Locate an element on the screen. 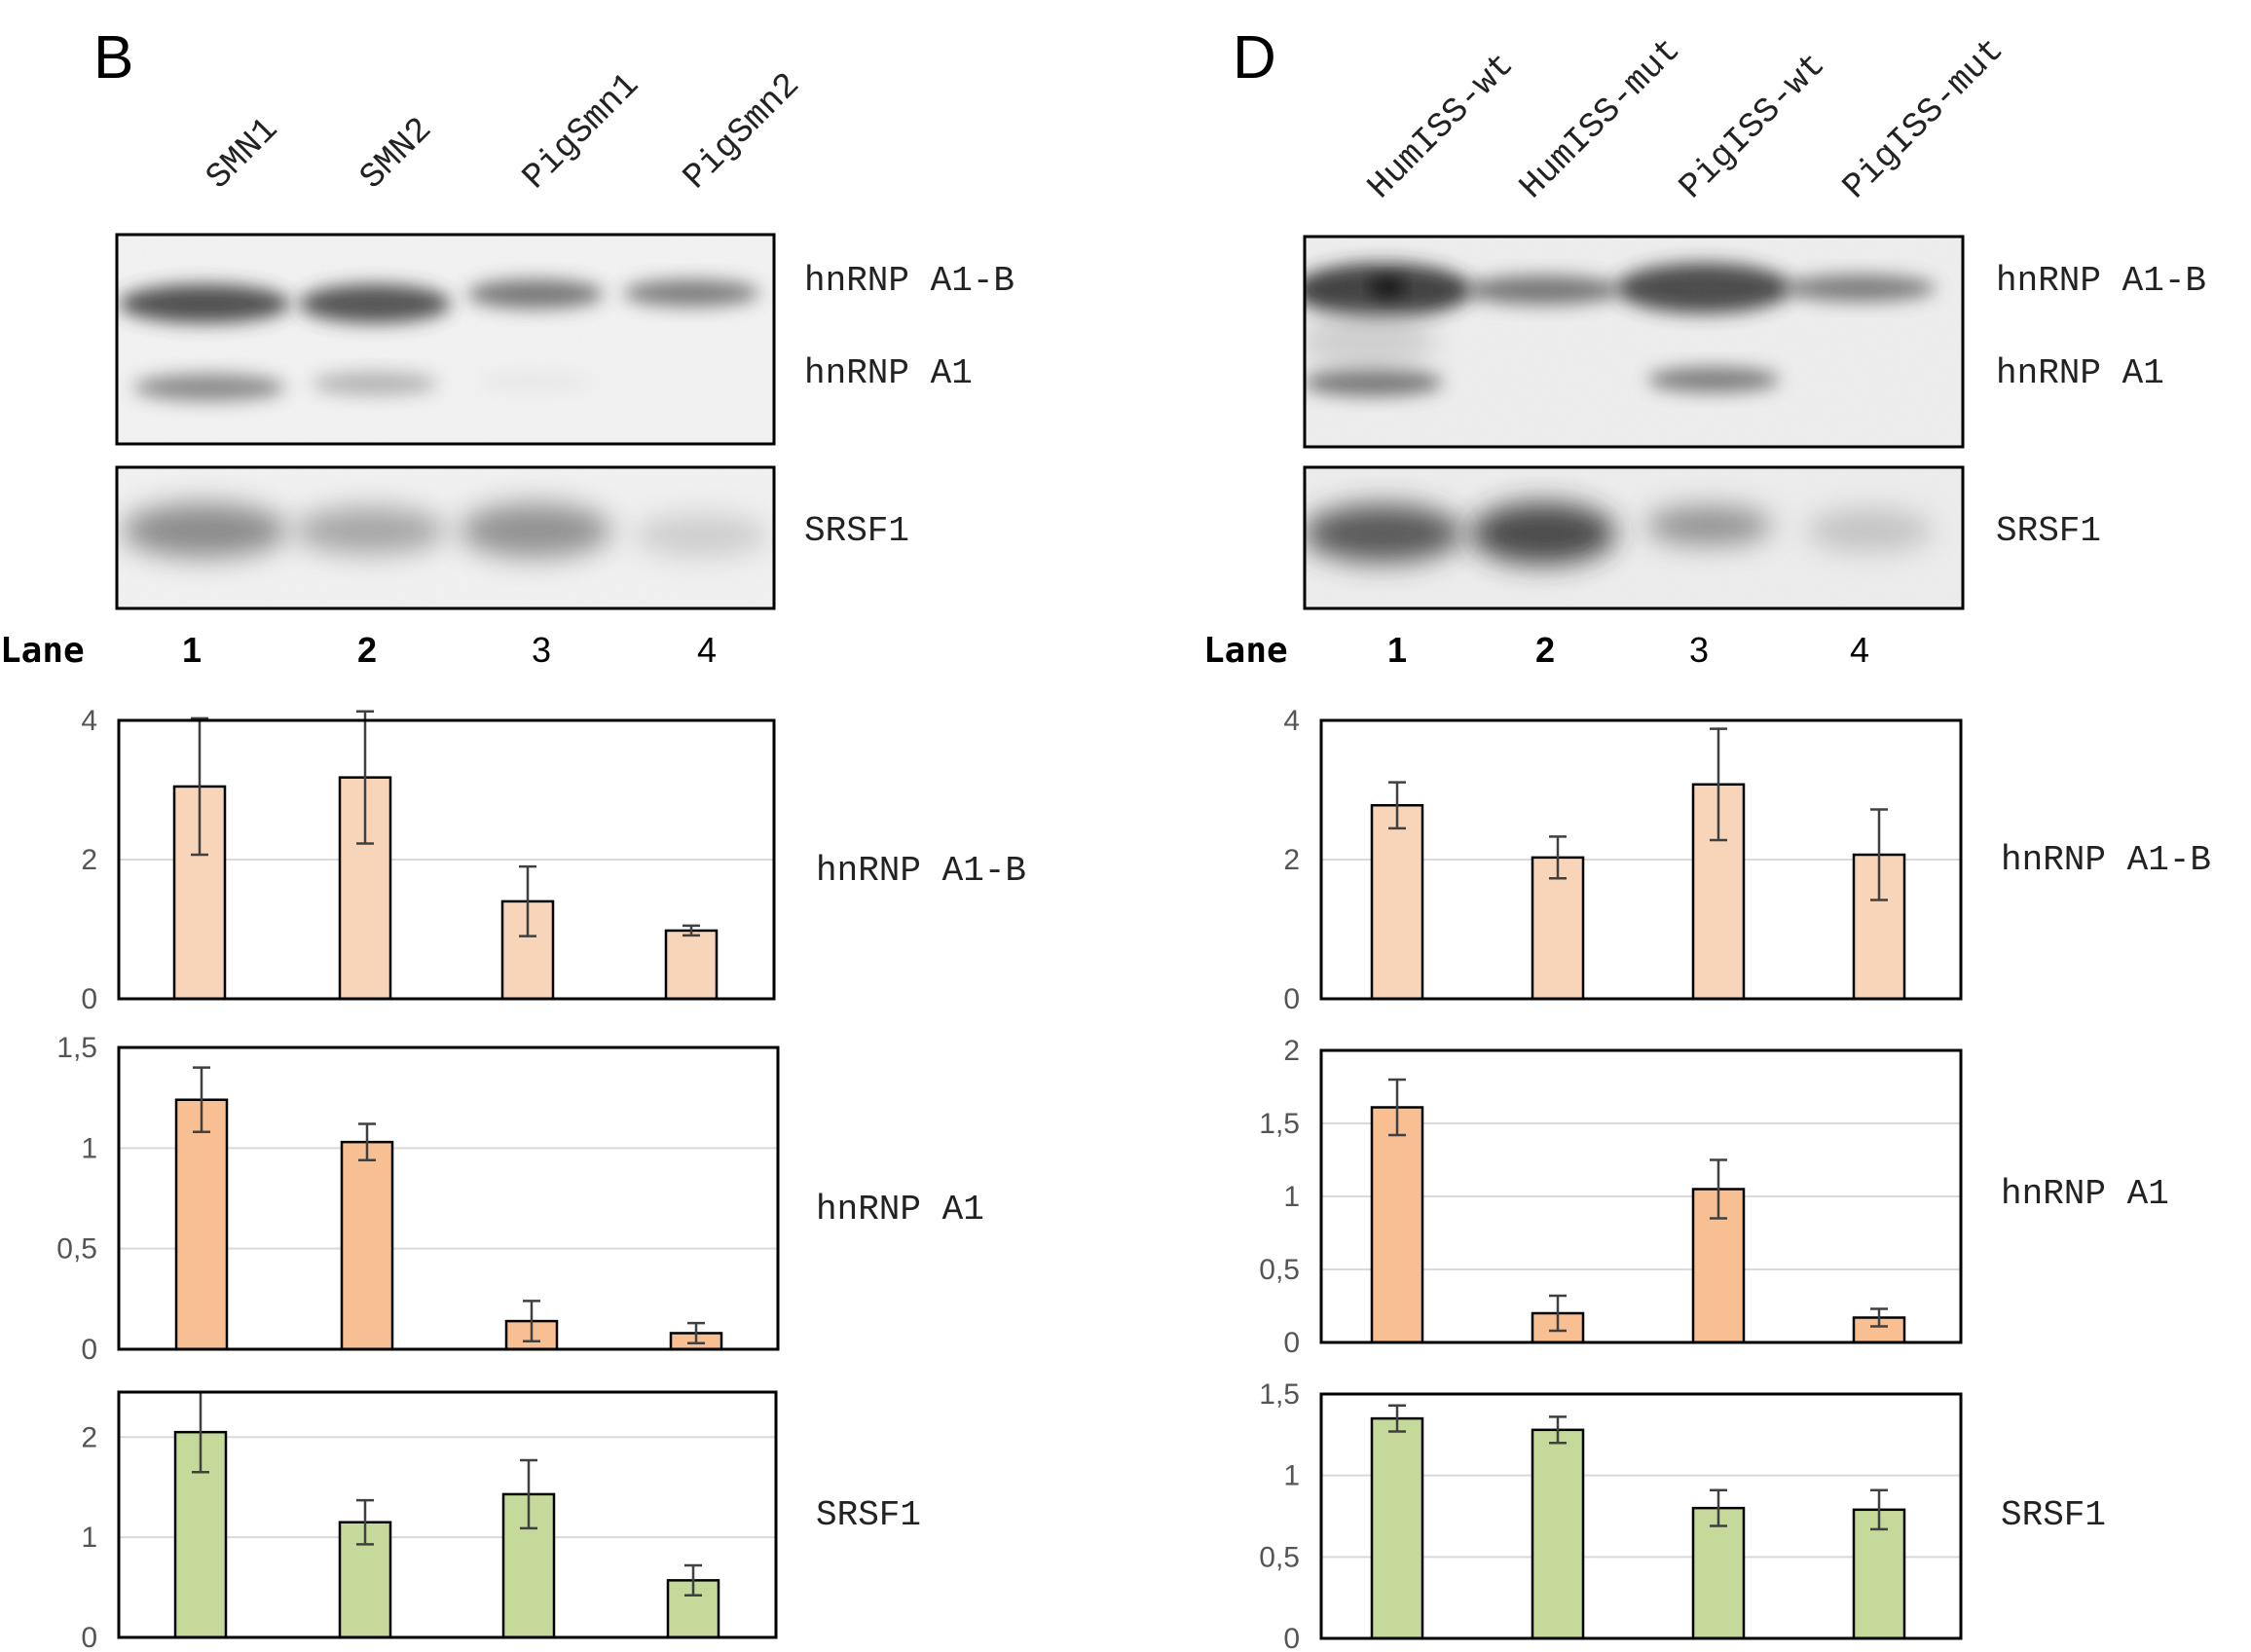  western-blot-top-d is located at coordinates (1634, 342).